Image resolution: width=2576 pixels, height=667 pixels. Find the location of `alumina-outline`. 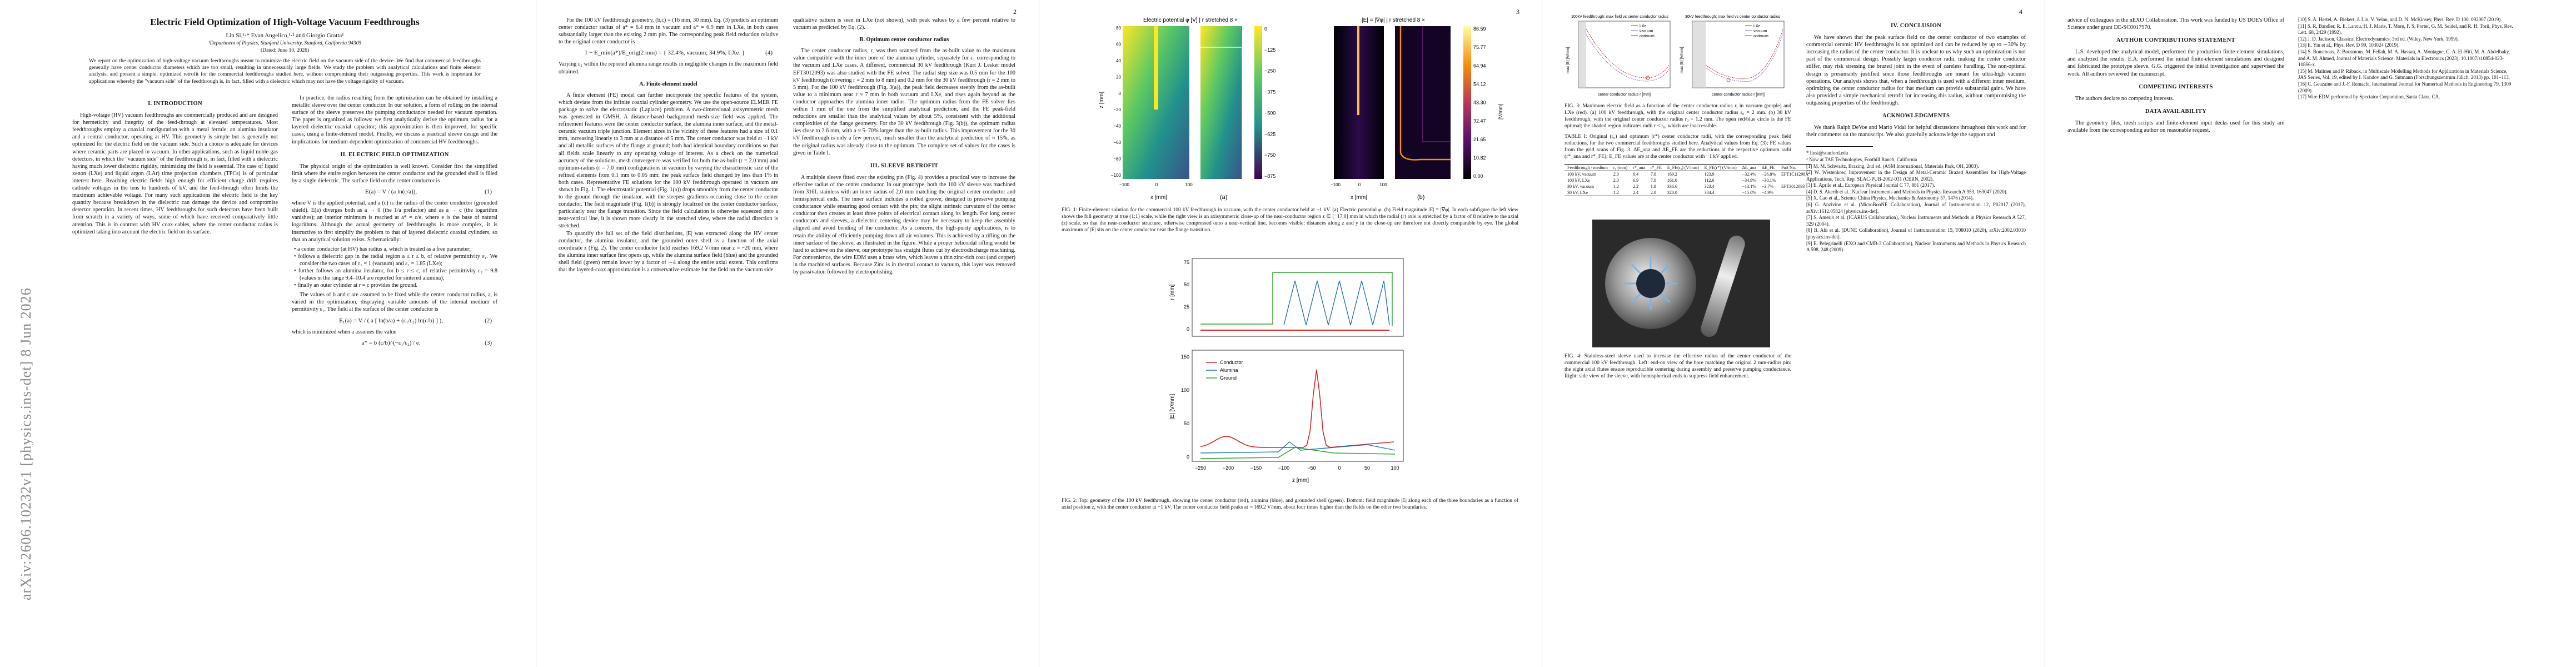

alumina-outline is located at coordinates (1336, 303).